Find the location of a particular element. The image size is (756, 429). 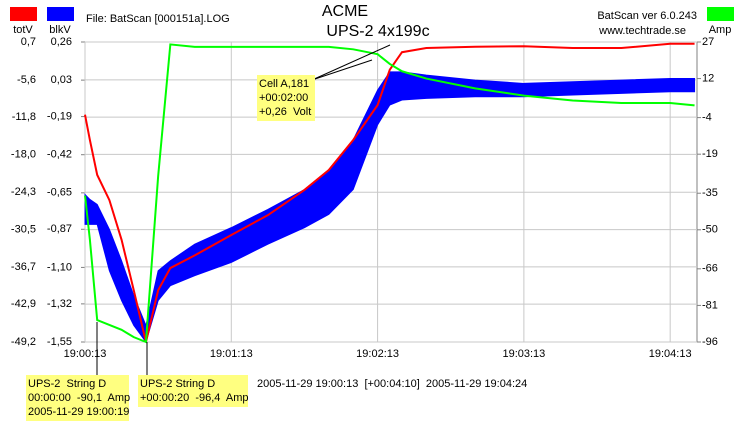

x-tick-label: 19:03:13 is located at coordinates (523, 354).